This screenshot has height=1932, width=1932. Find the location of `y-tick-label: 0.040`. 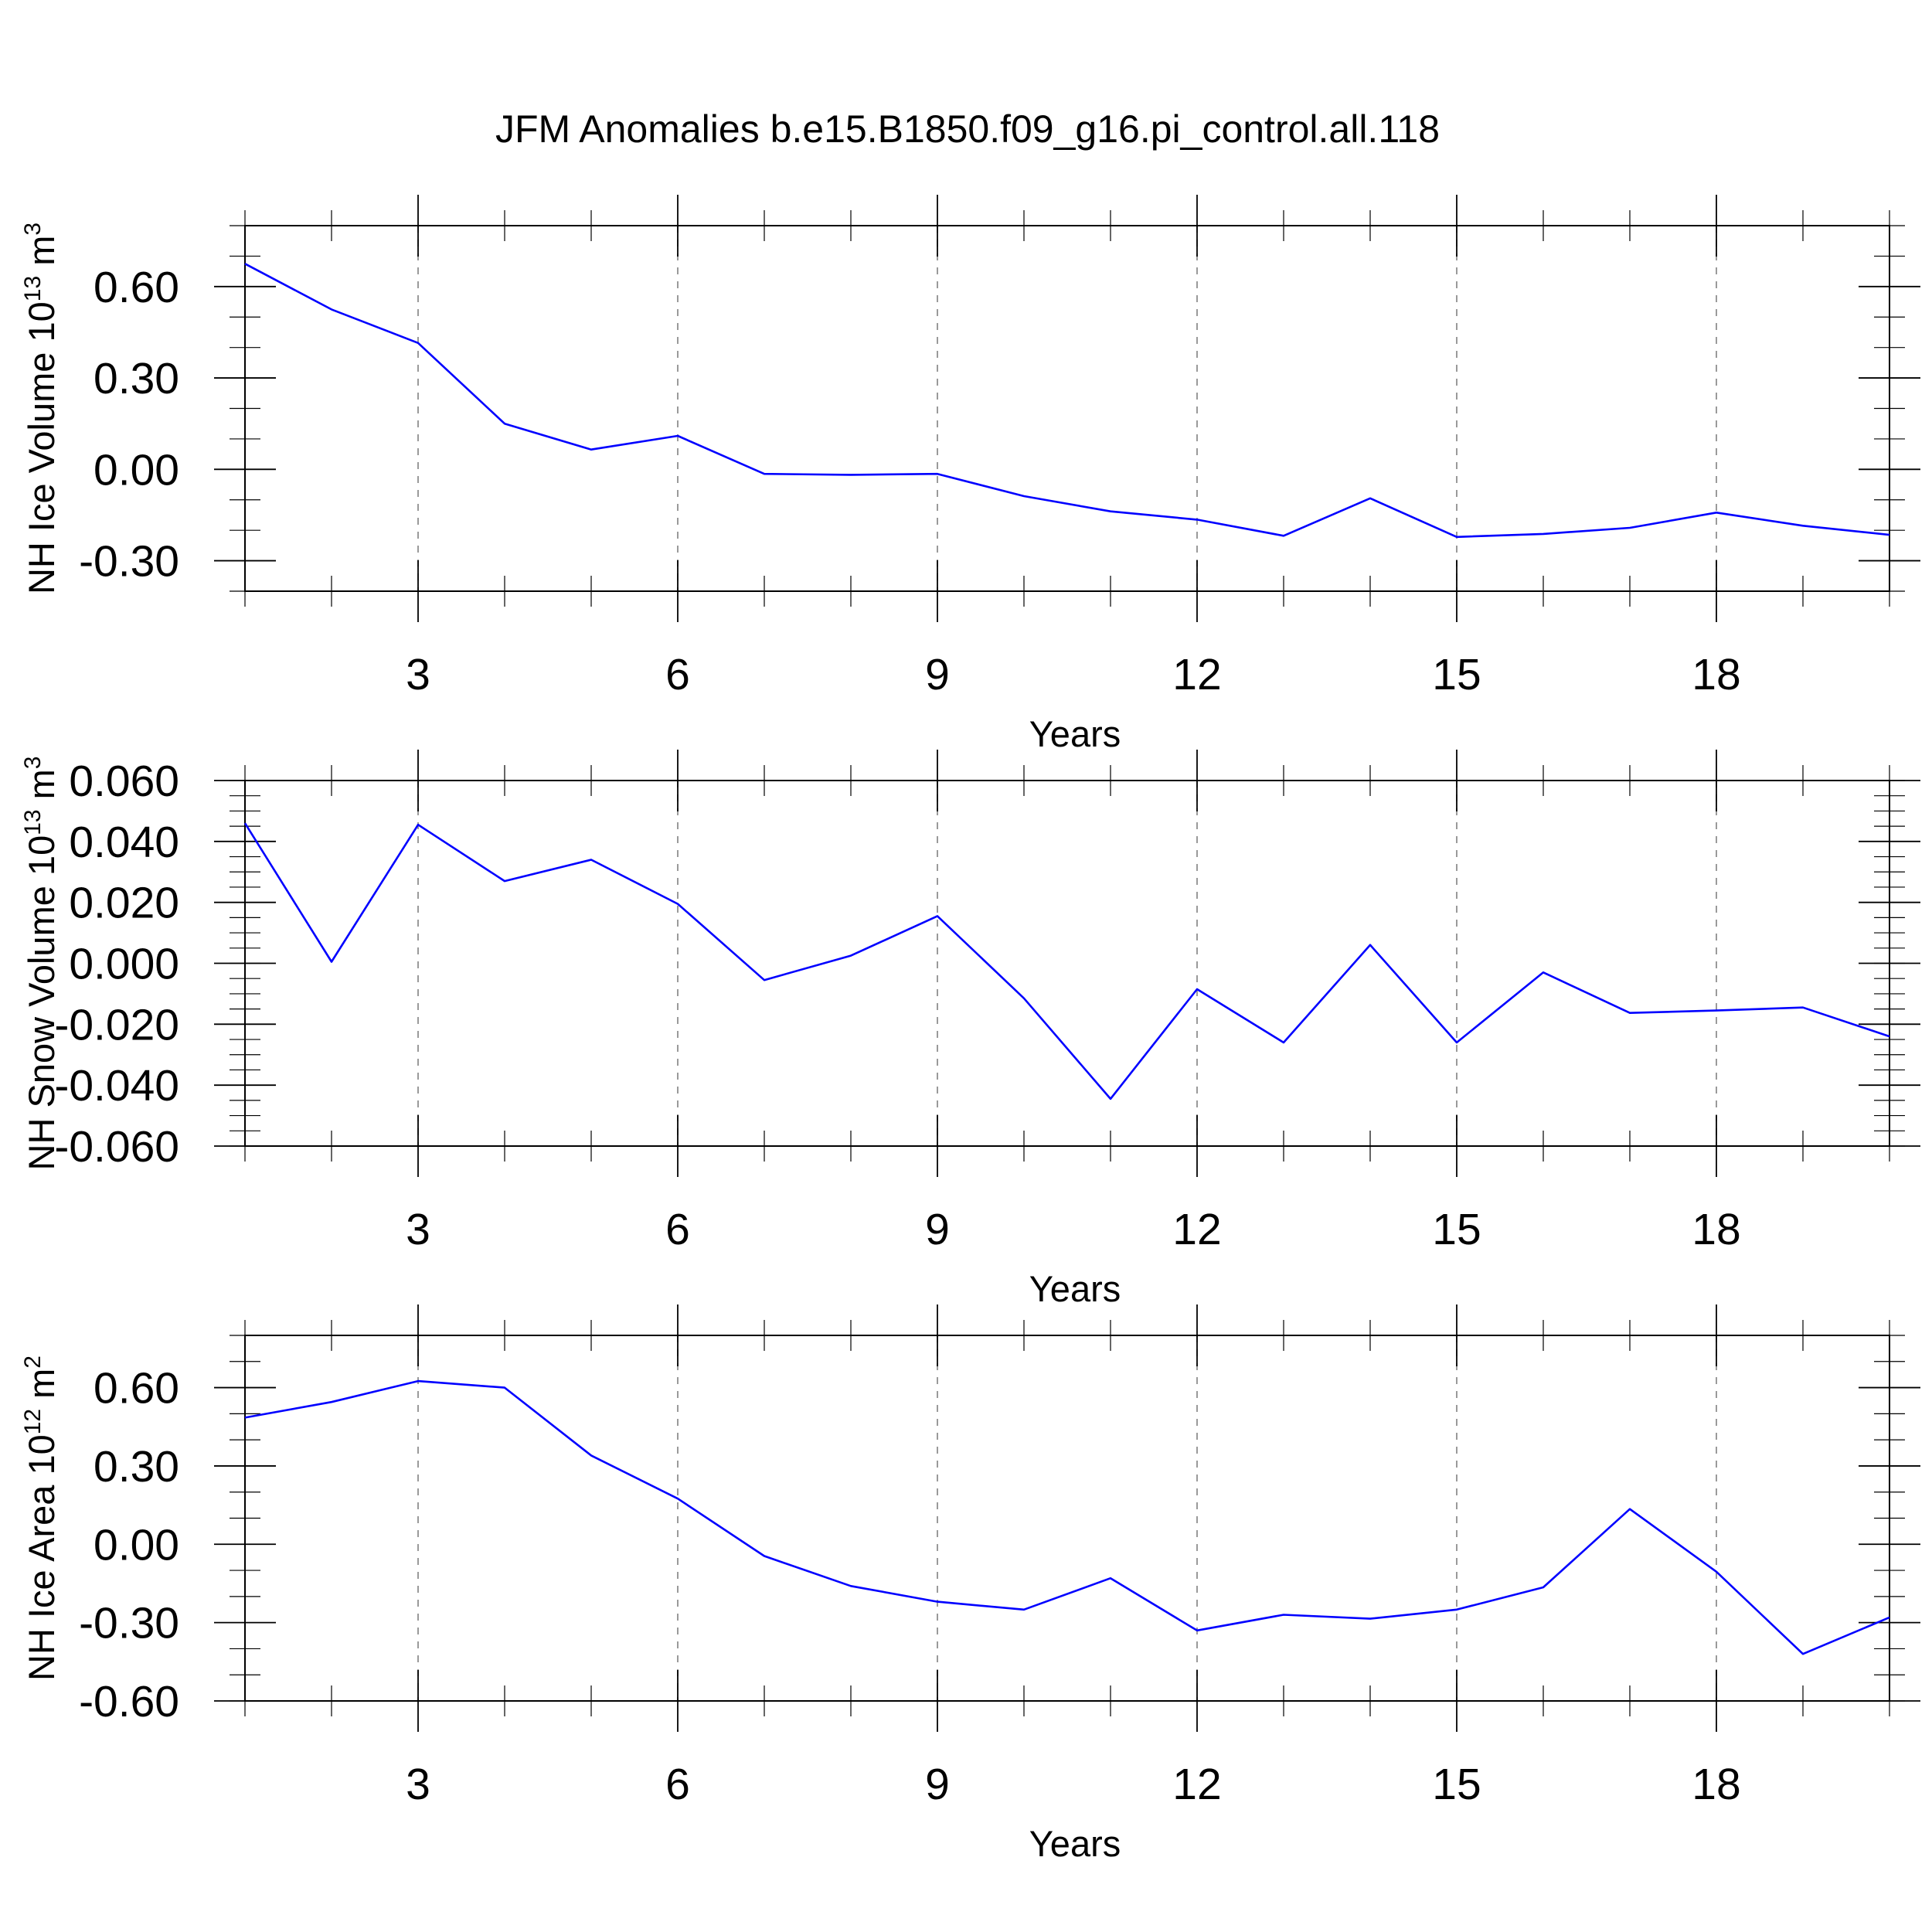

y-tick-label: 0.040 is located at coordinates (124, 843).